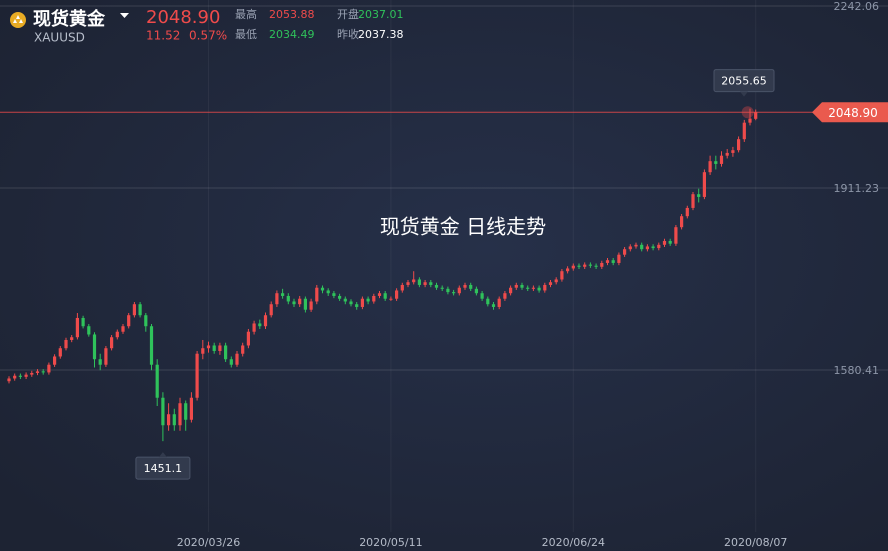 This screenshot has width=888, height=551. I want to click on stat-value: 2037.38, so click(381, 34).